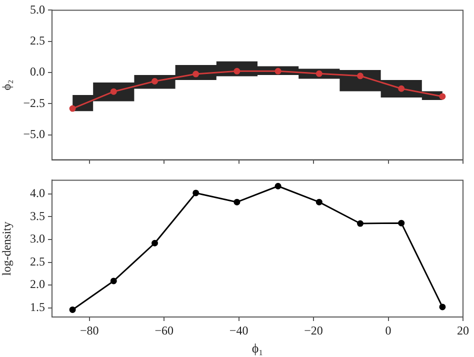 The image size is (474, 357). Describe the element at coordinates (89, 330) in the screenshot. I see `x-tick-label: −80` at that location.